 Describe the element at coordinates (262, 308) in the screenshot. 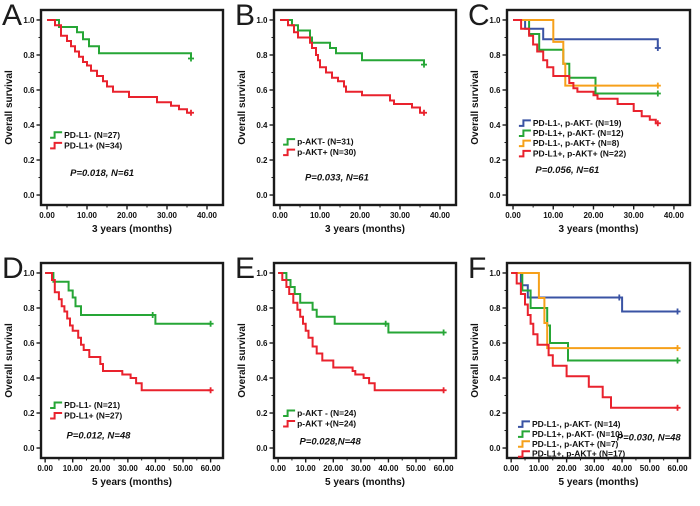

I see `svg-text: 0.8` at that location.